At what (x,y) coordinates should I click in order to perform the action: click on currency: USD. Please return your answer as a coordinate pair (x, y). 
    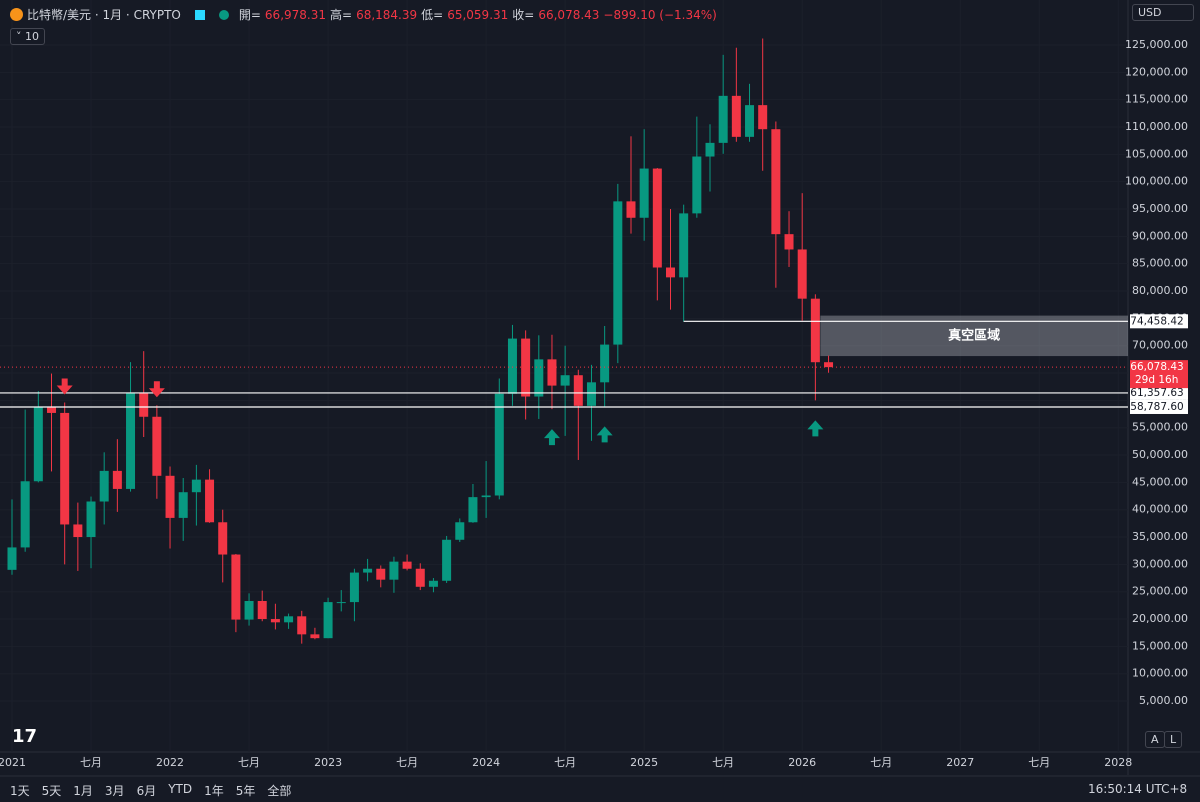
    Looking at the image, I should click on (1163, 12).